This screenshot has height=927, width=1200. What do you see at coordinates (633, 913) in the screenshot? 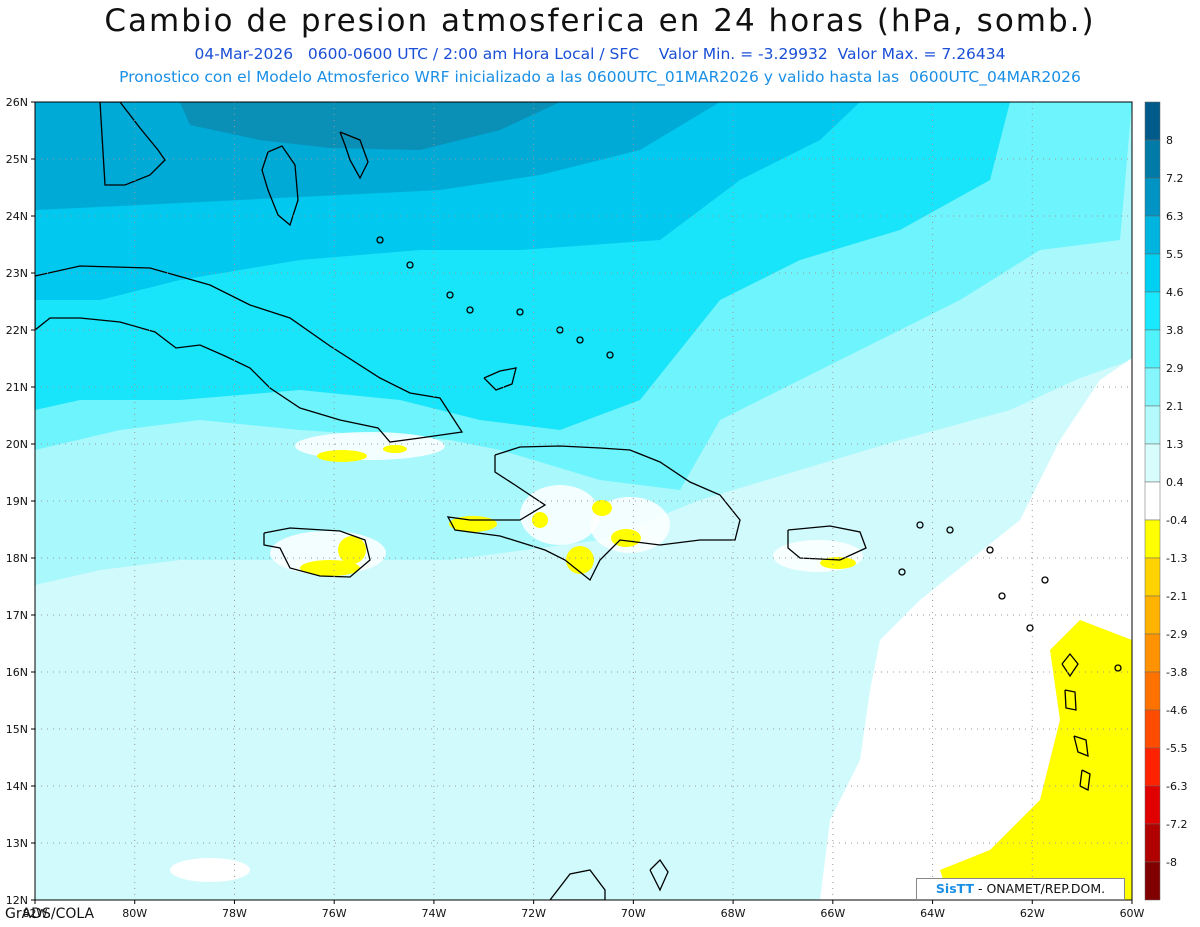
I see `lon-label: 70W` at bounding box center [633, 913].